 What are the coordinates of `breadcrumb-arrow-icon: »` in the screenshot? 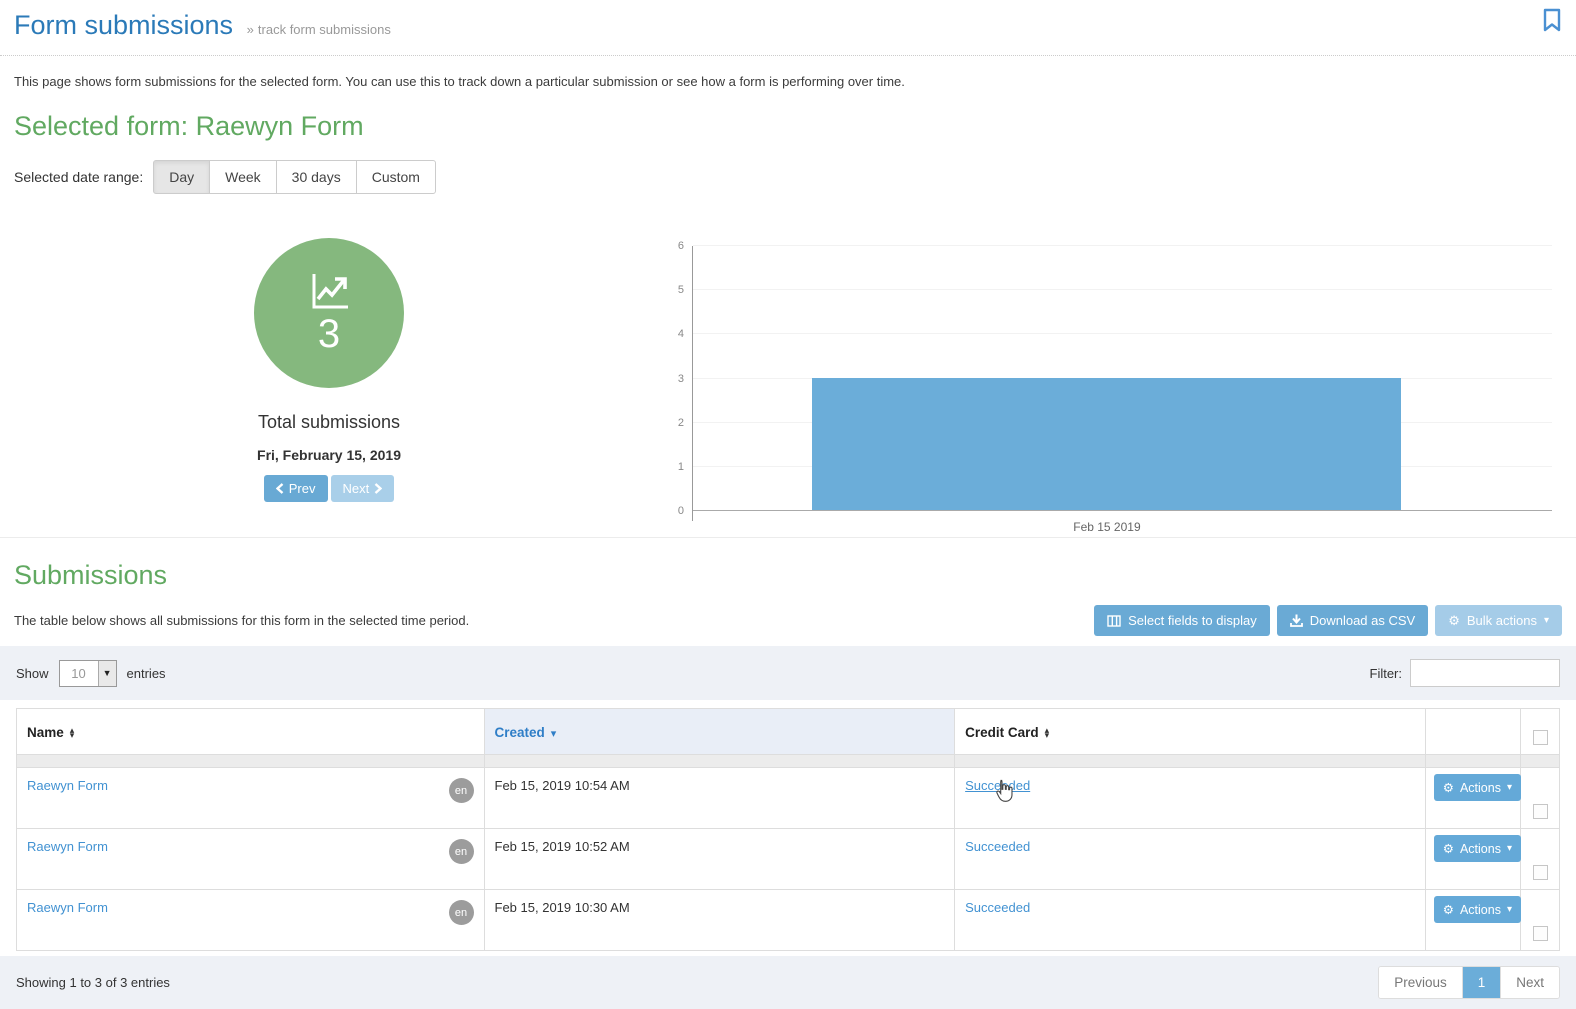 It's located at (250, 29).